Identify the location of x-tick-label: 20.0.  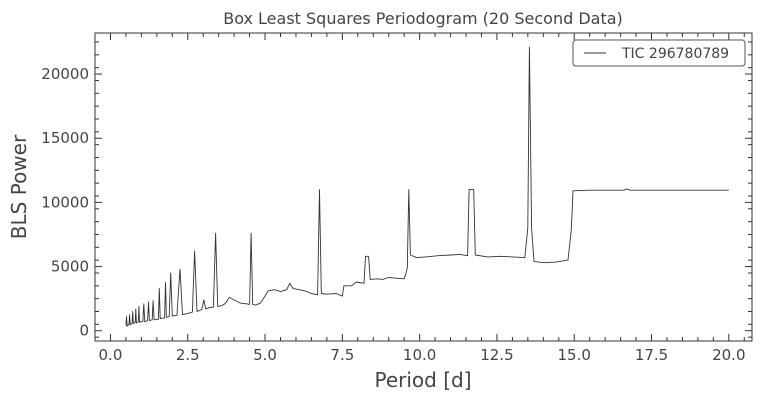
(728, 355).